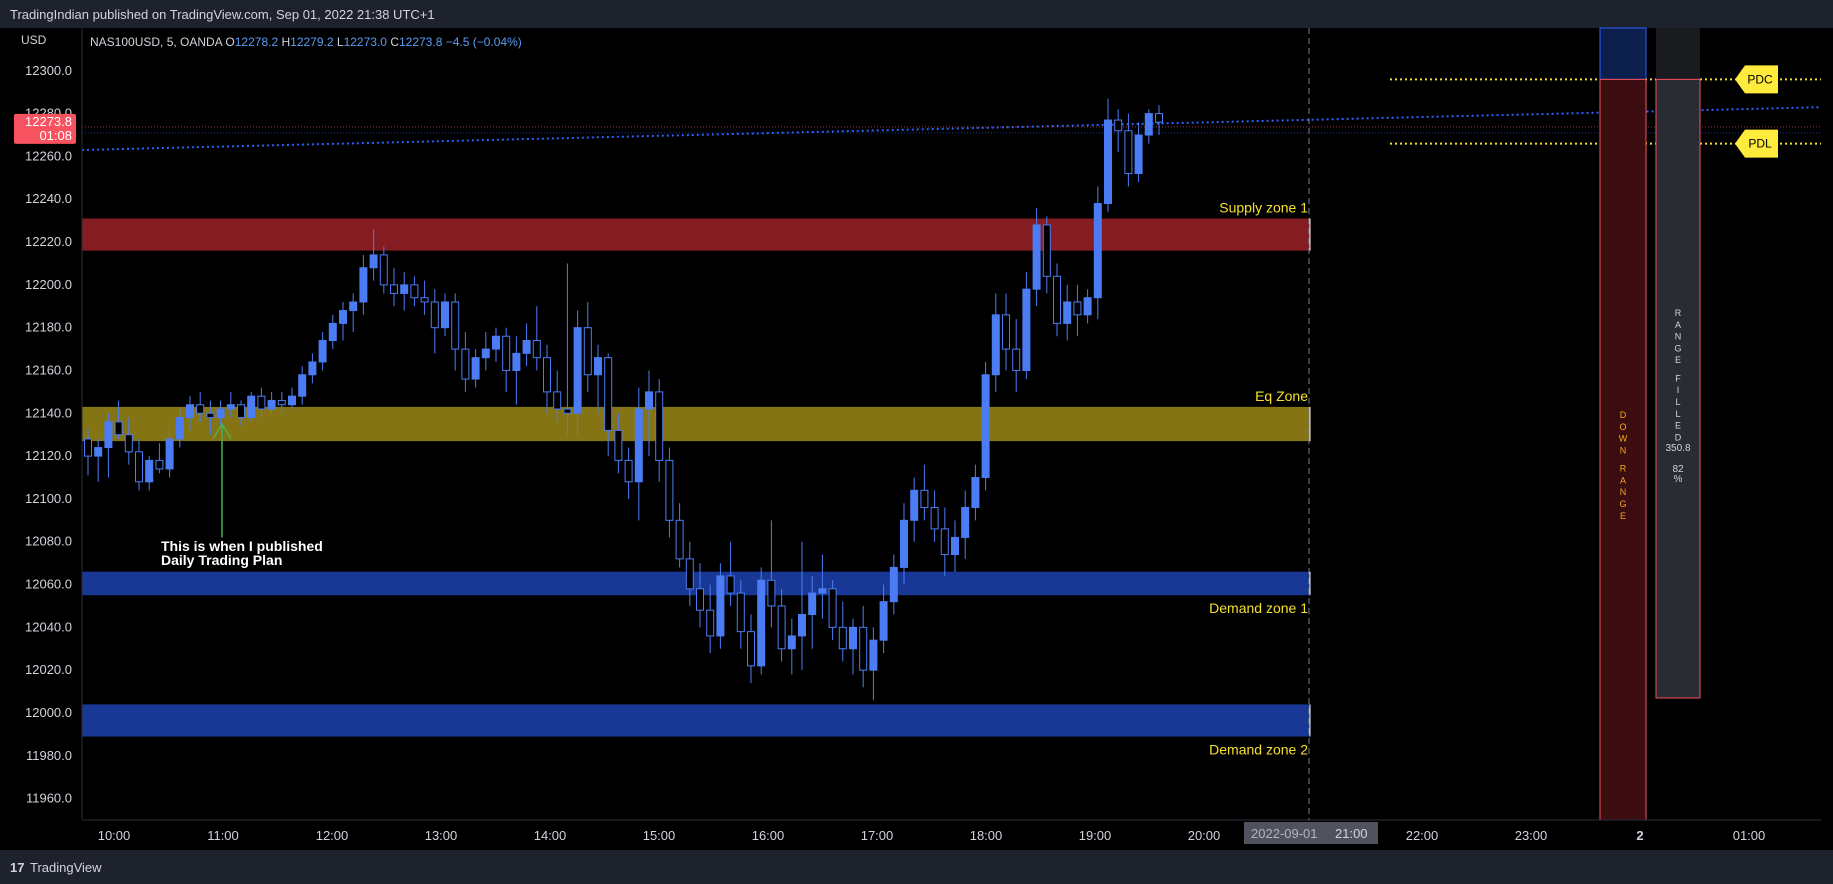  What do you see at coordinates (48, 455) in the screenshot?
I see `y-tick-9: 12120.0` at bounding box center [48, 455].